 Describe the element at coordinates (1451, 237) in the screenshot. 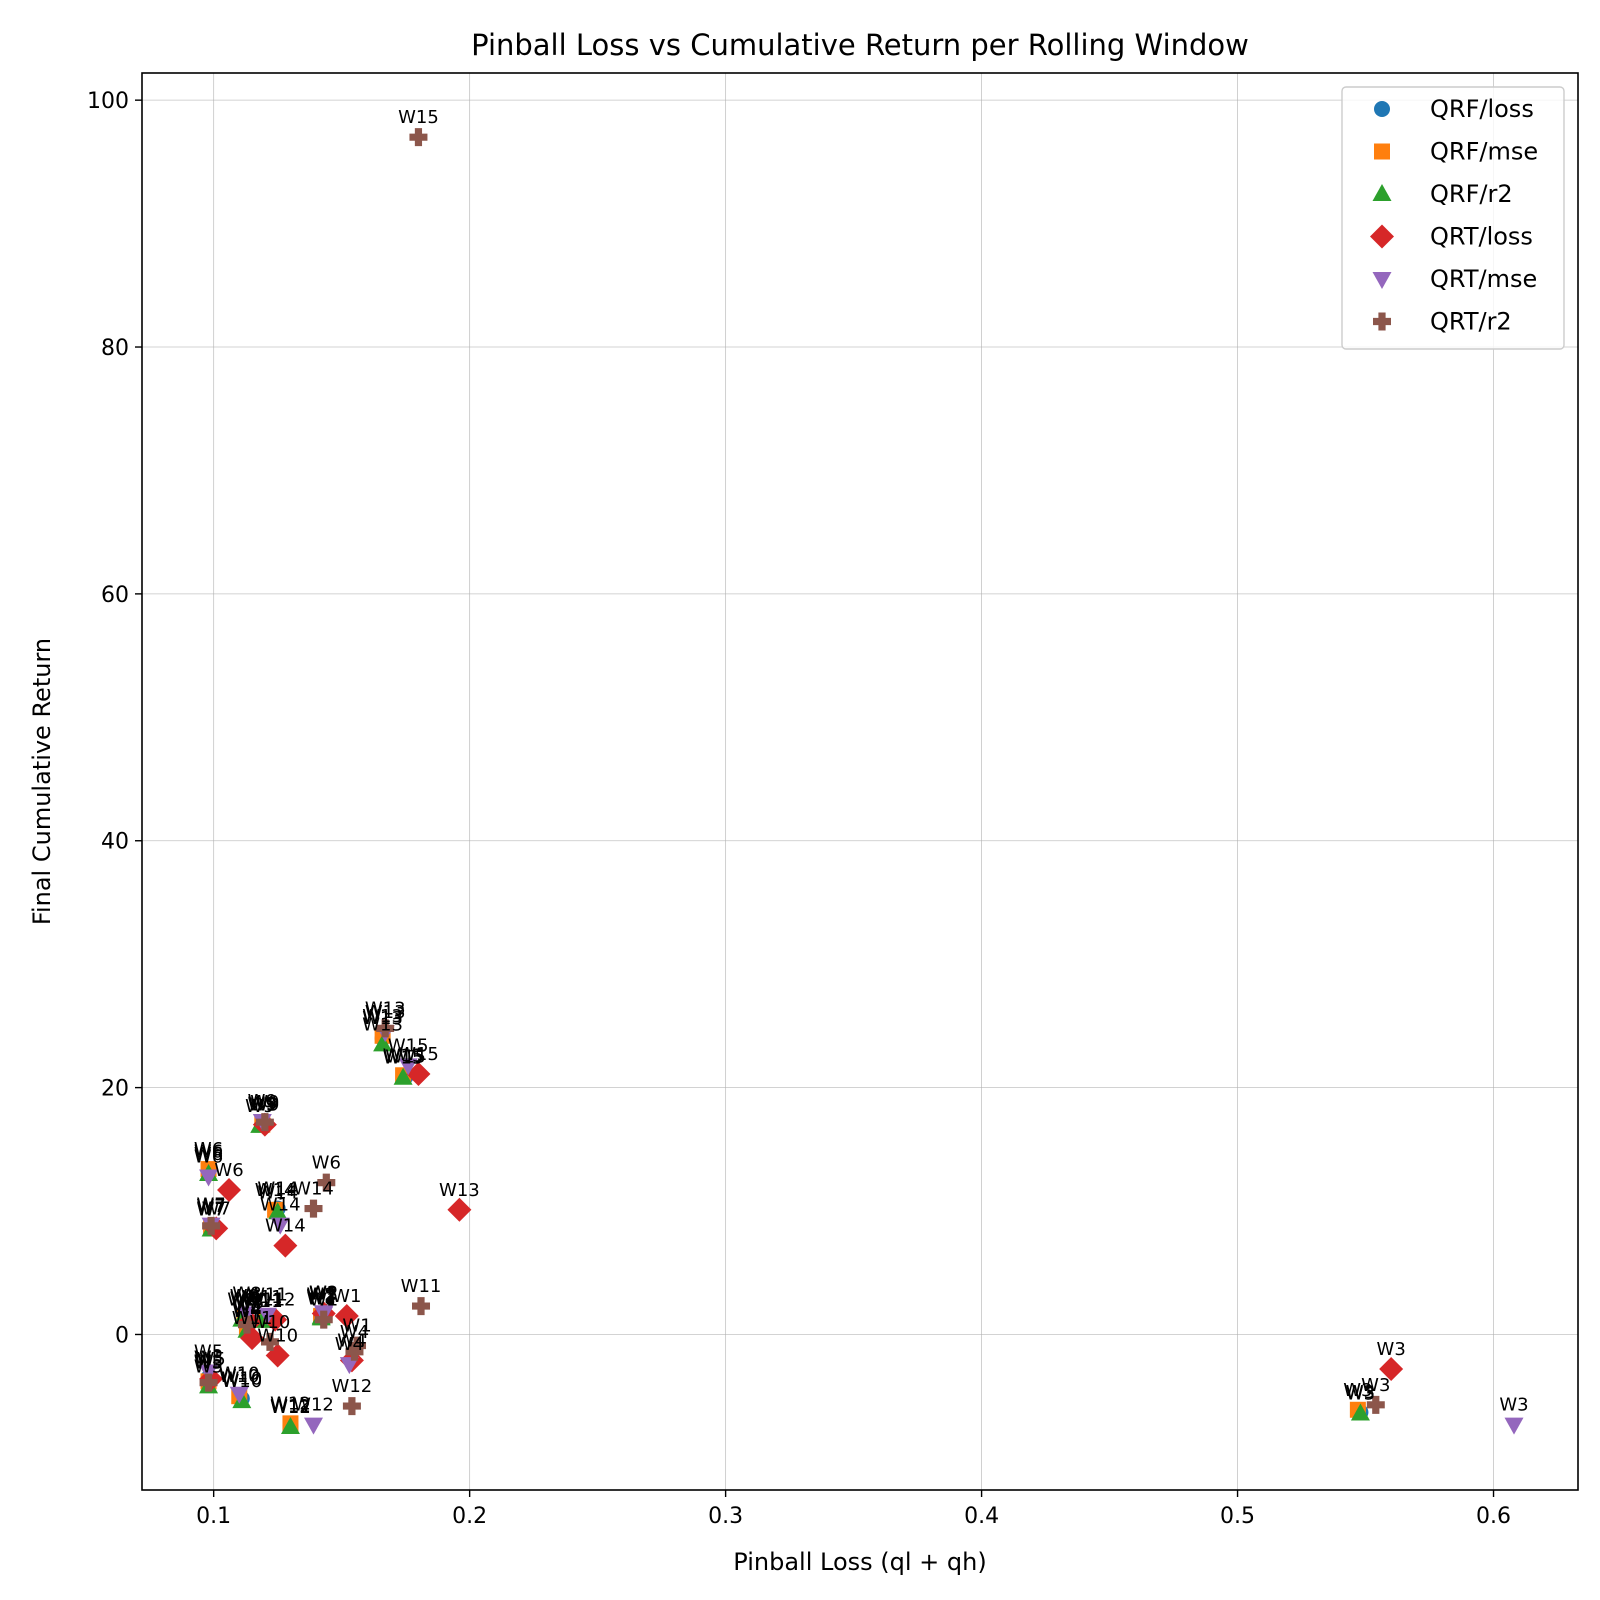

I see `legend-item: QRT/loss` at that location.